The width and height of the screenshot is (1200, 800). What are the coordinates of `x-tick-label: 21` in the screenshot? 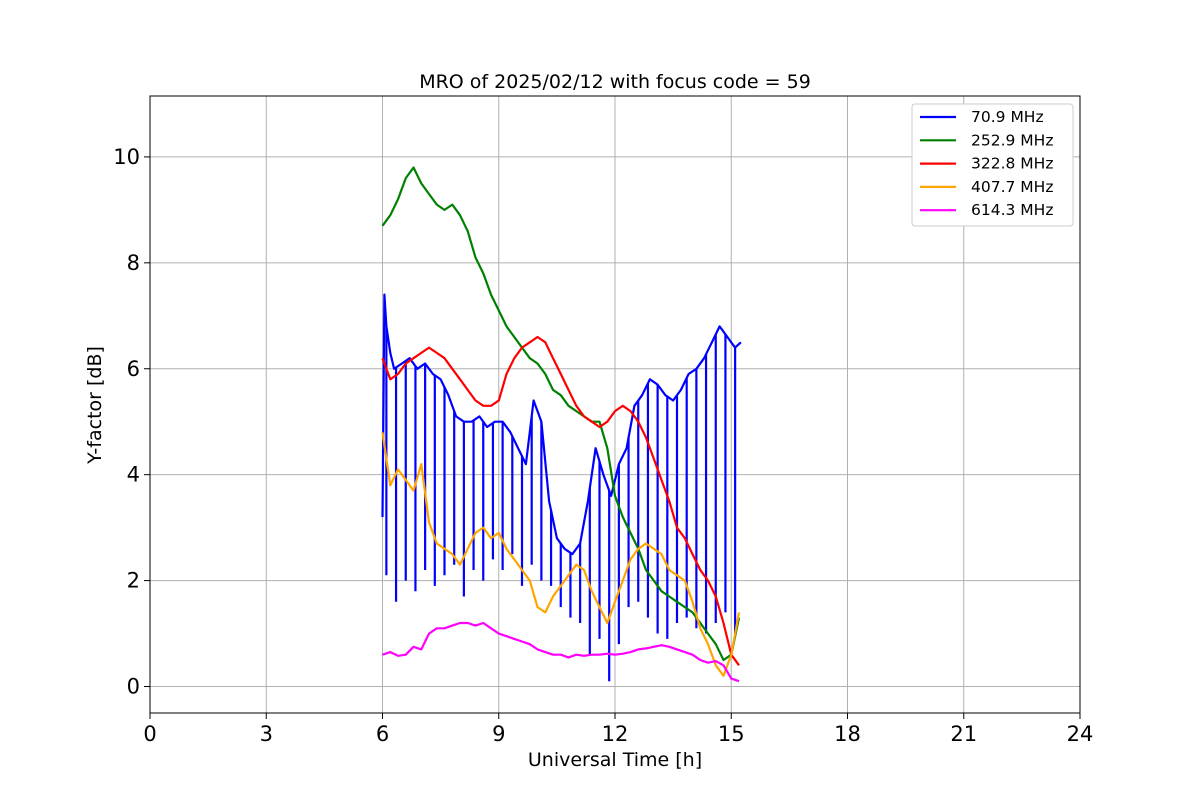 It's located at (963, 734).